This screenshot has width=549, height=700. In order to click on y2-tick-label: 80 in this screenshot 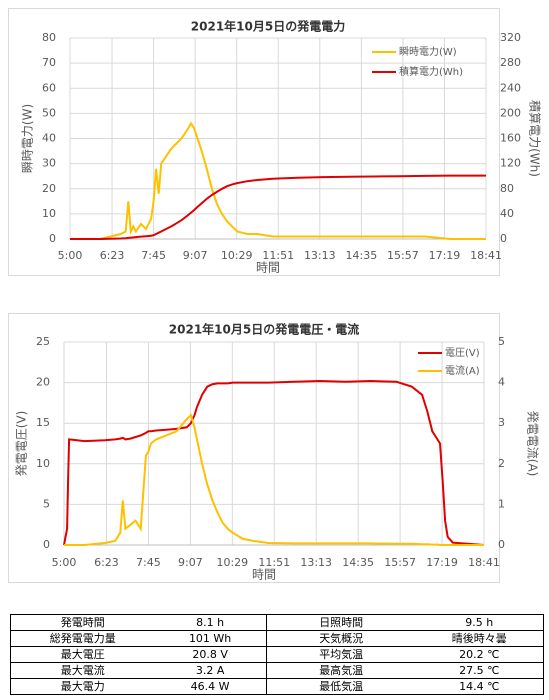, I will do `click(507, 188)`.